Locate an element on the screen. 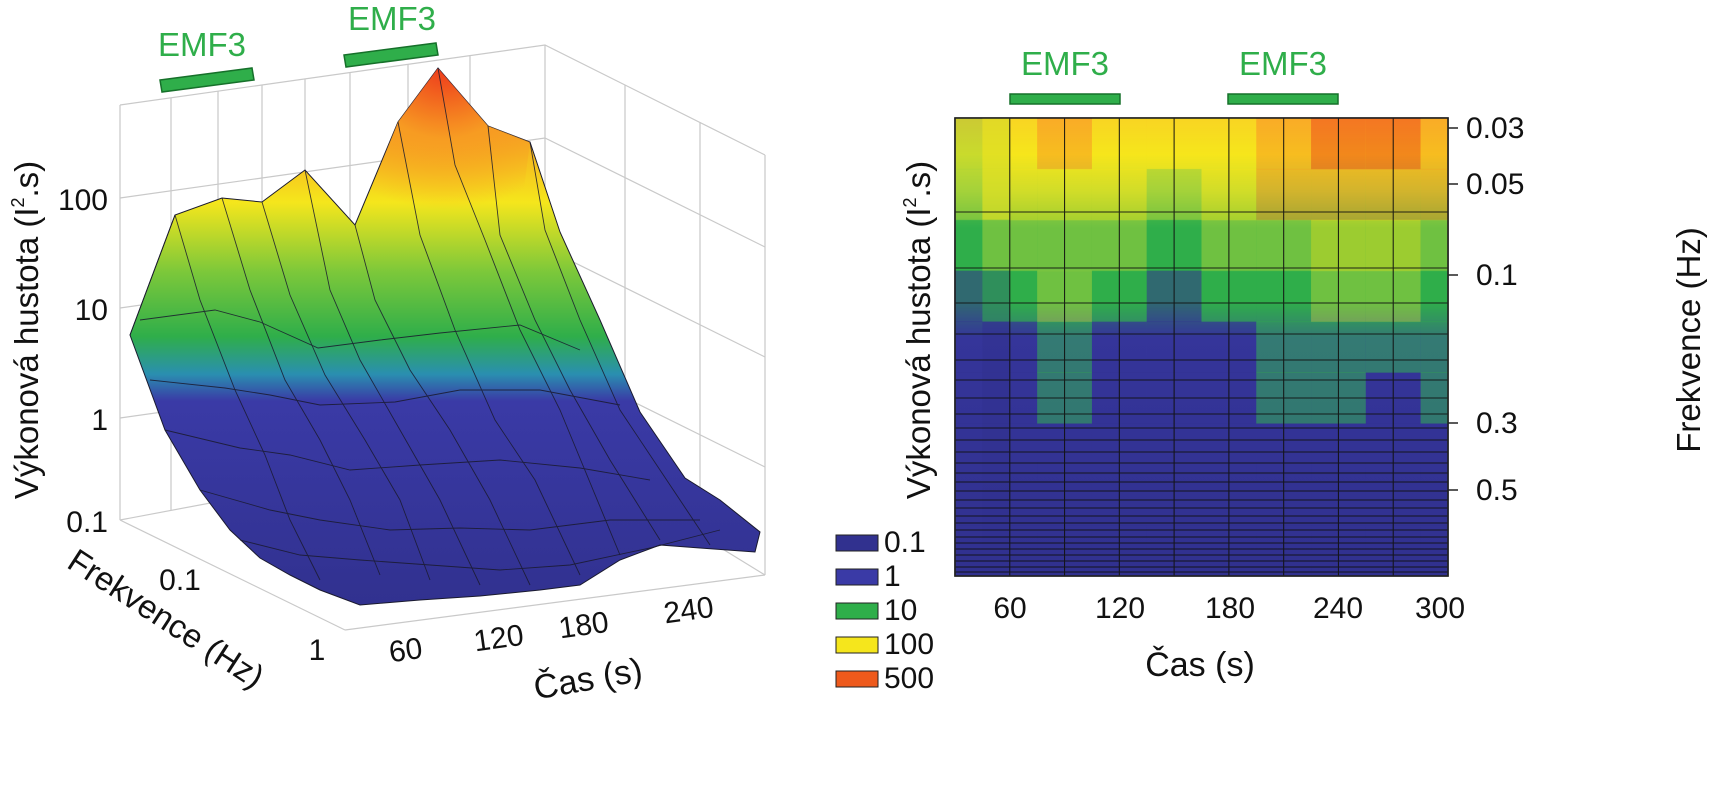 This screenshot has width=1722, height=800. time-axis-ticks: 60 120 180 240 is located at coordinates (551, 630).